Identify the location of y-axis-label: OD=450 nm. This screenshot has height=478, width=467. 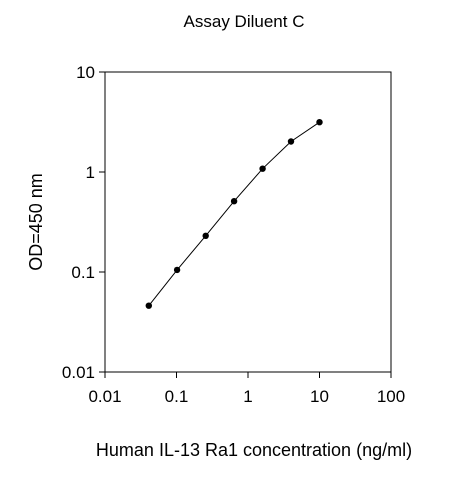
(36, 222).